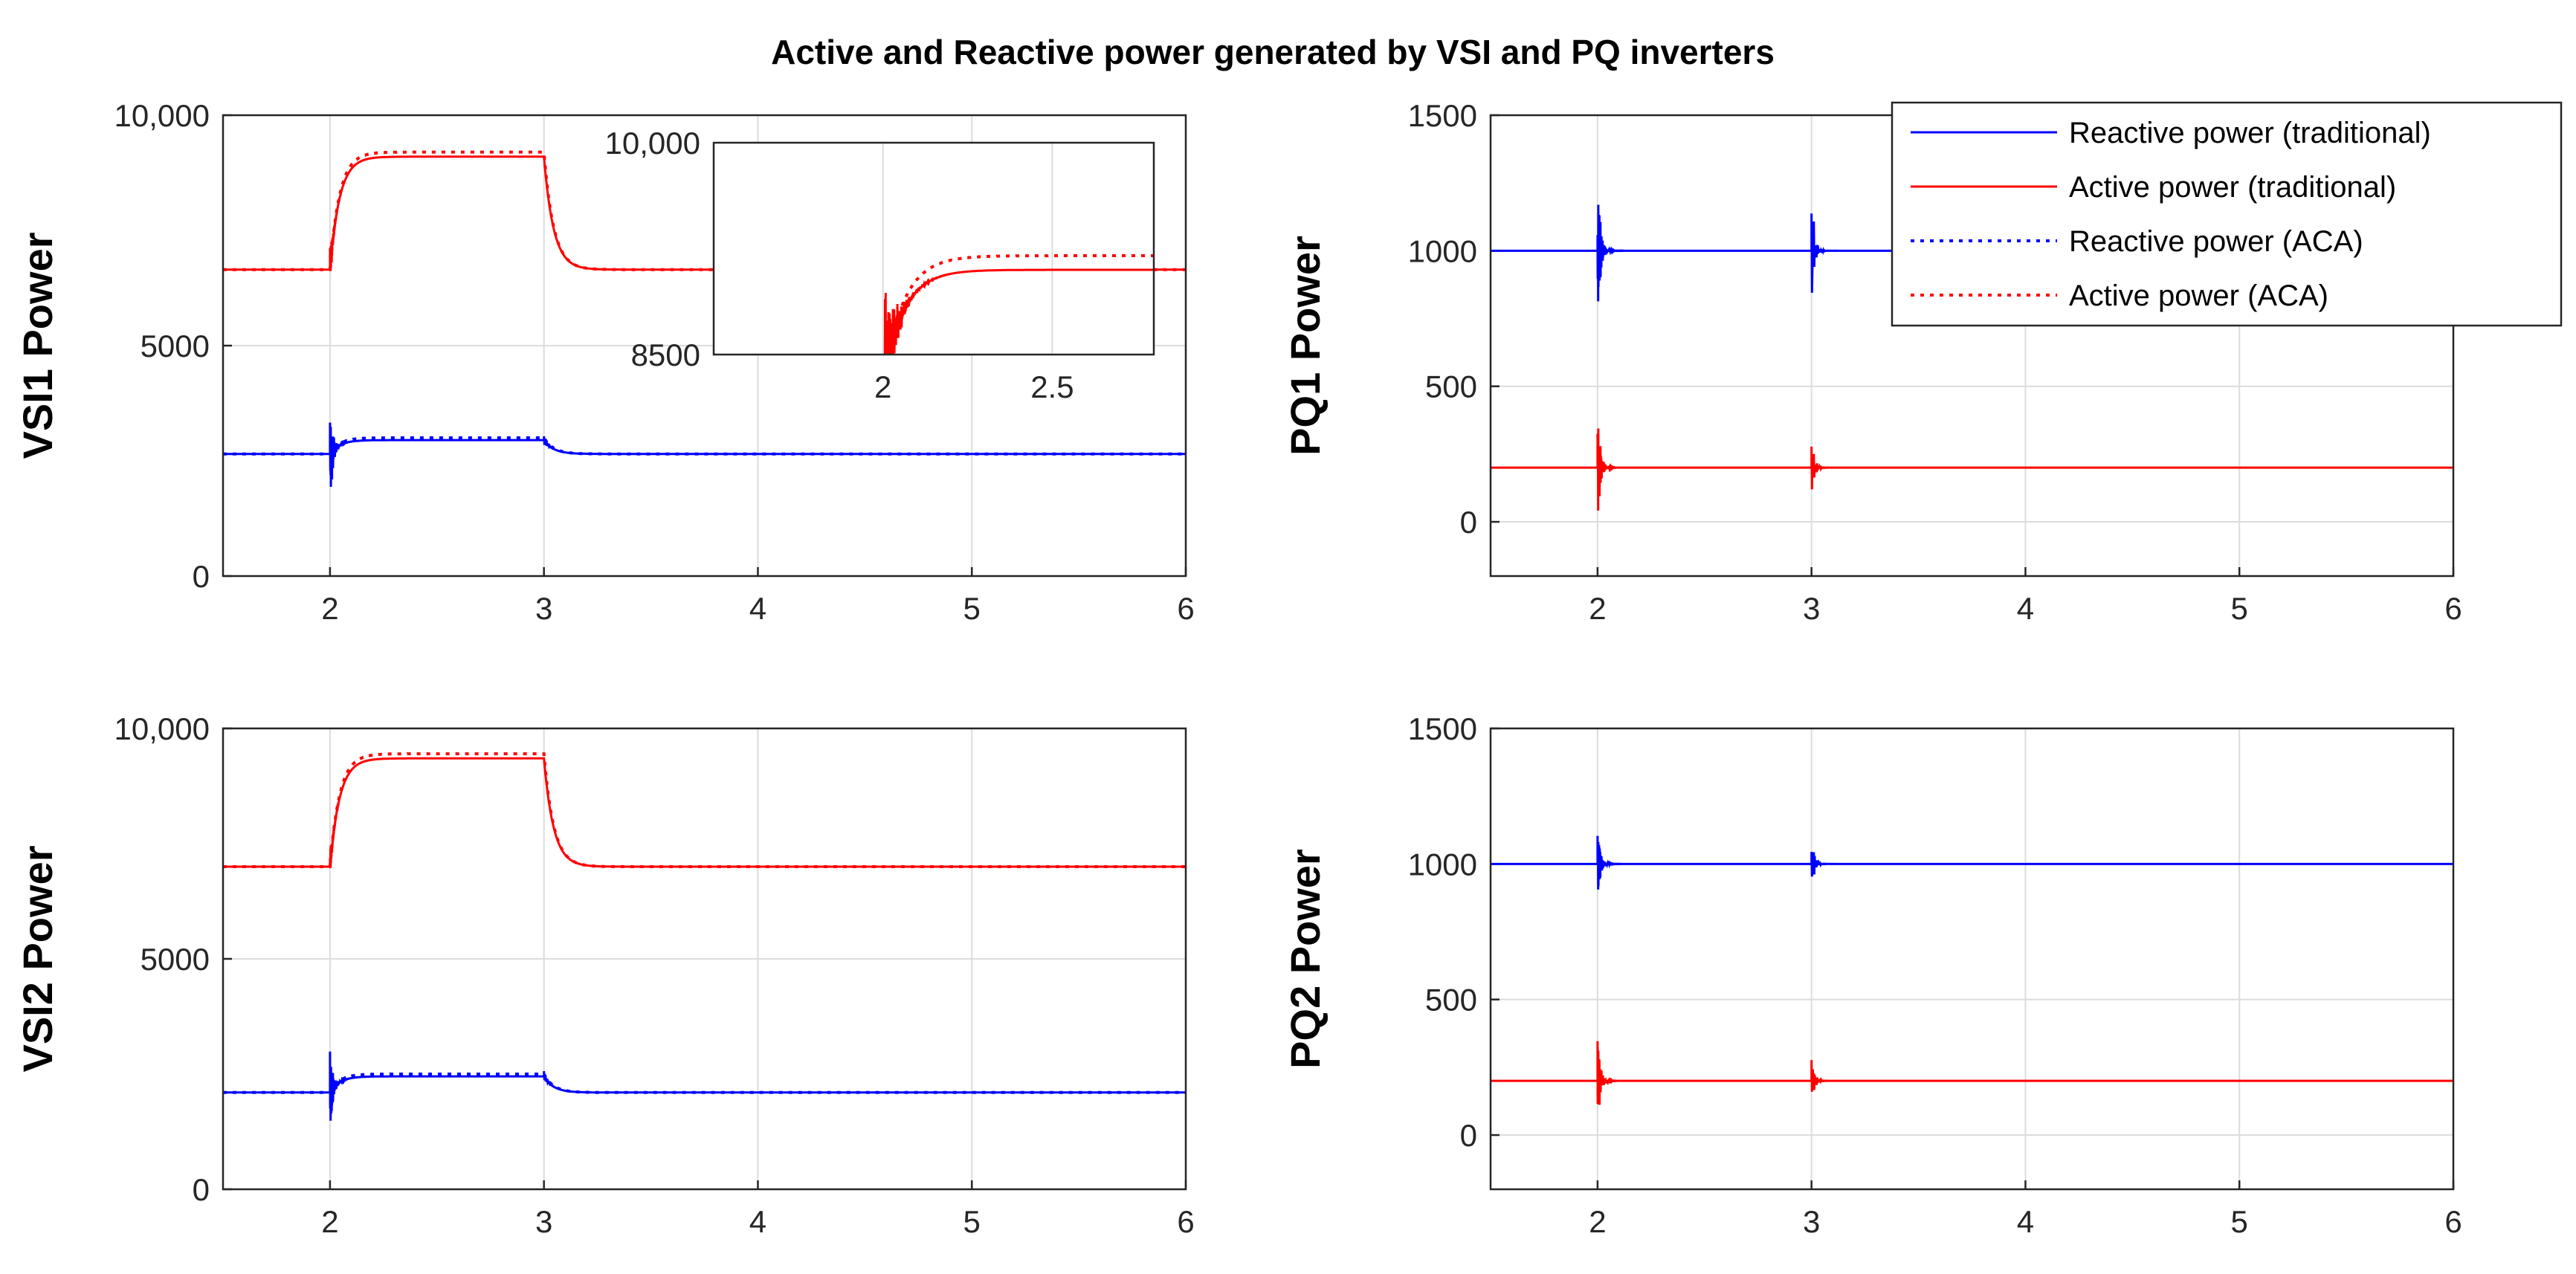  What do you see at coordinates (1305, 959) in the screenshot?
I see `y-axis-label: PQ2 Power` at bounding box center [1305, 959].